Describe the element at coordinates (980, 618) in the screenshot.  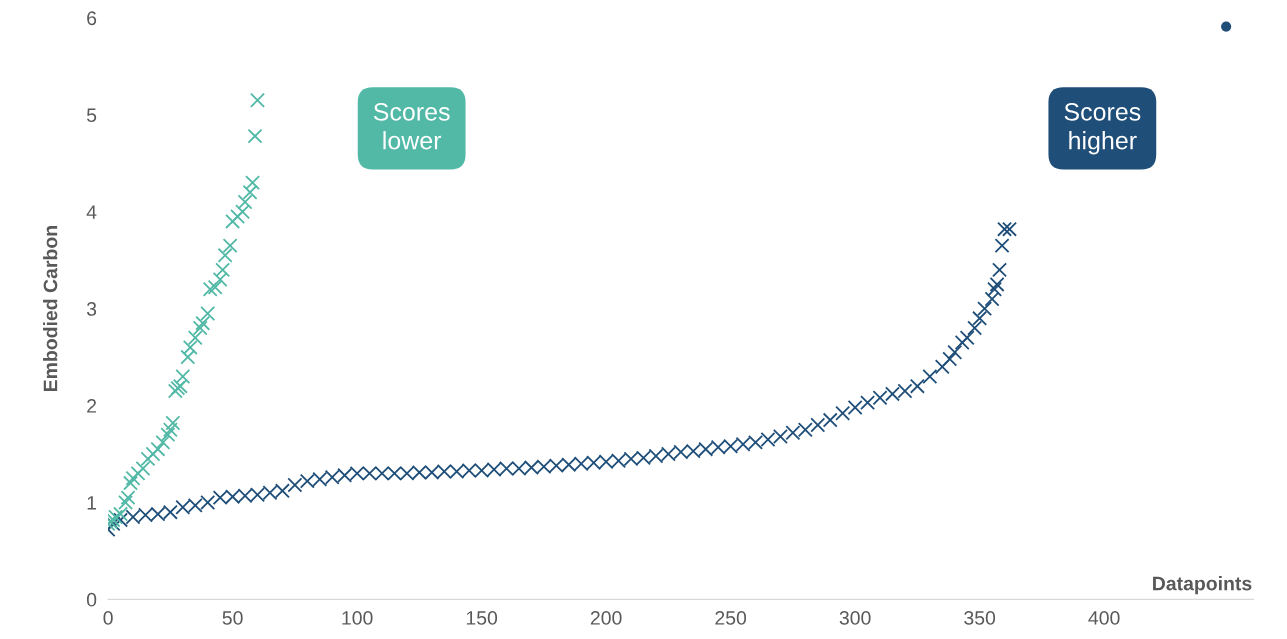
I see `x-tick-label: 350` at that location.